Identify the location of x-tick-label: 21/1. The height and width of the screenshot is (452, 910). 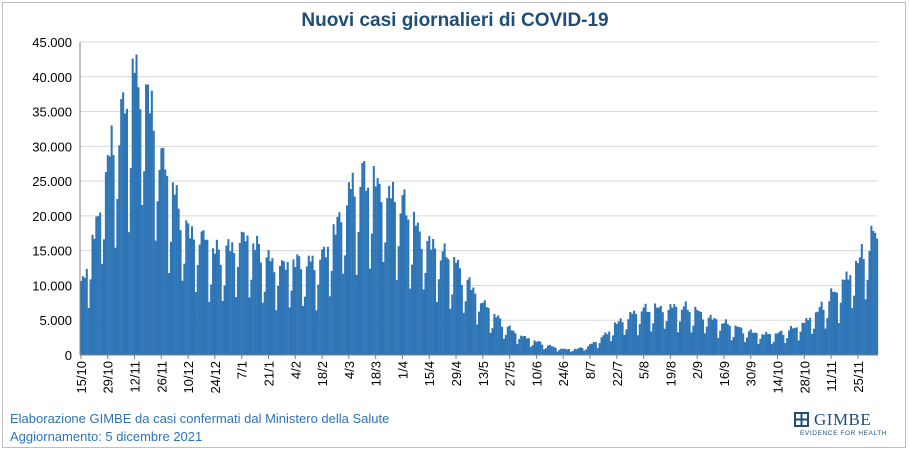
(268, 373).